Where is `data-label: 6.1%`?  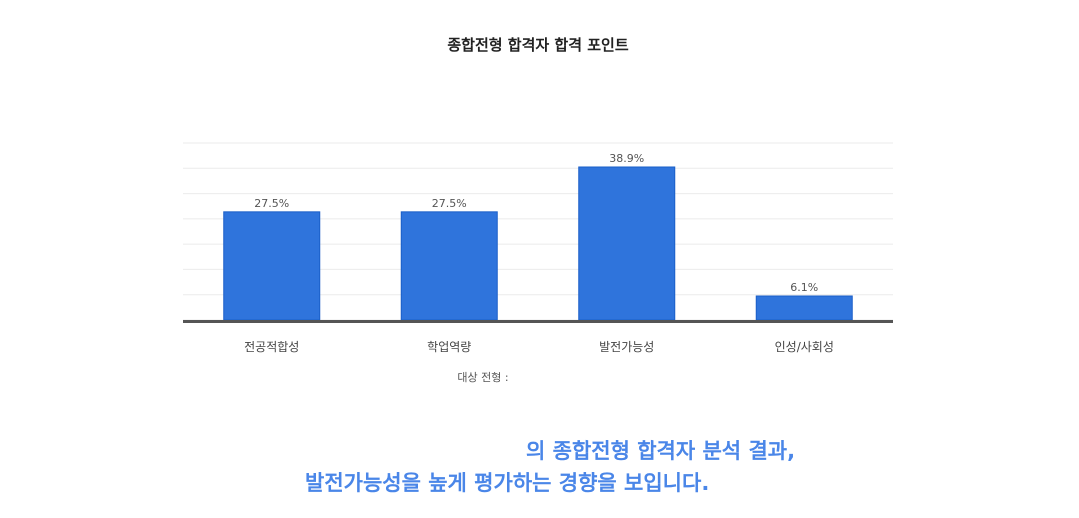
data-label: 6.1% is located at coordinates (804, 287).